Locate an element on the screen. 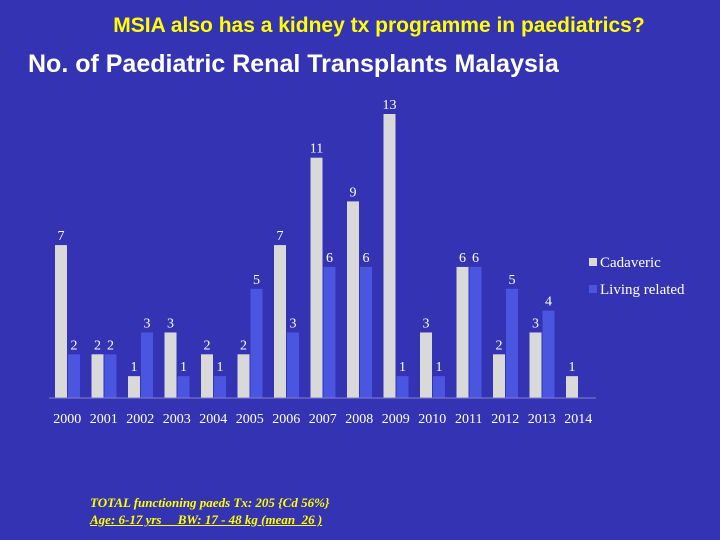 The height and width of the screenshot is (540, 720). x-tick-label-2012: 2012 is located at coordinates (505, 419).